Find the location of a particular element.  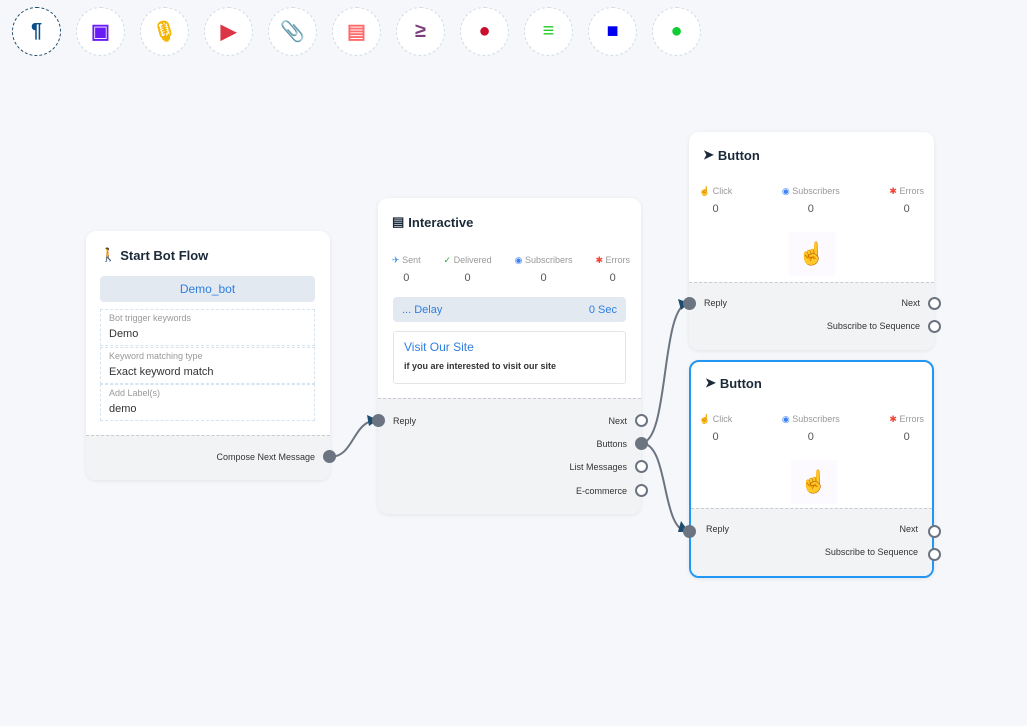

field-value: Exact keyword match is located at coordinates (161, 372).